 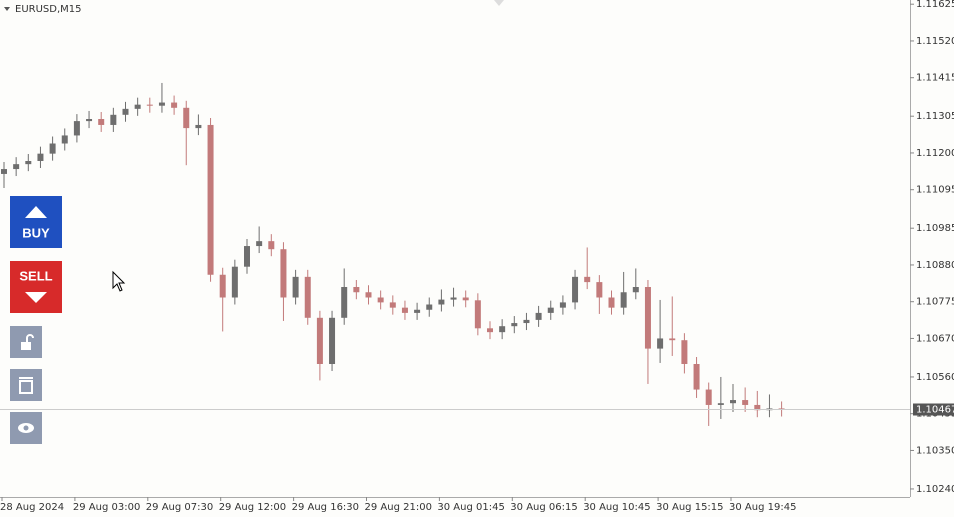 What do you see at coordinates (935, 265) in the screenshot?
I see `y-tick-label: 1.10880` at bounding box center [935, 265].